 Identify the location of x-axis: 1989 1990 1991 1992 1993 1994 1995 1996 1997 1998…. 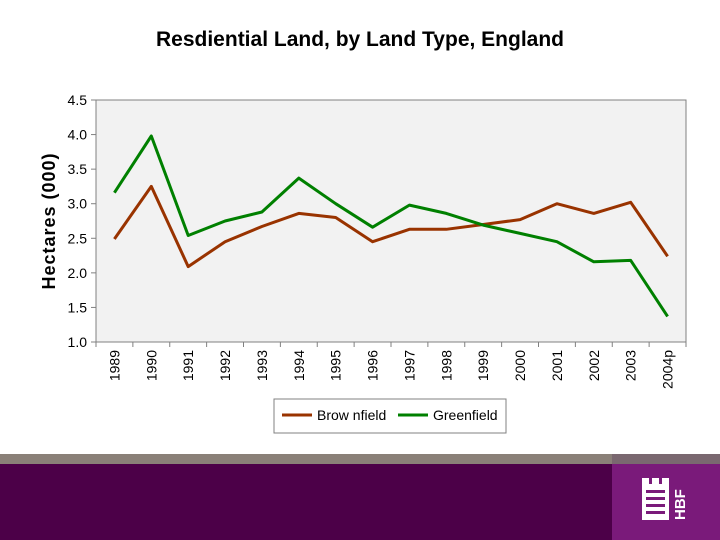
(391, 365).